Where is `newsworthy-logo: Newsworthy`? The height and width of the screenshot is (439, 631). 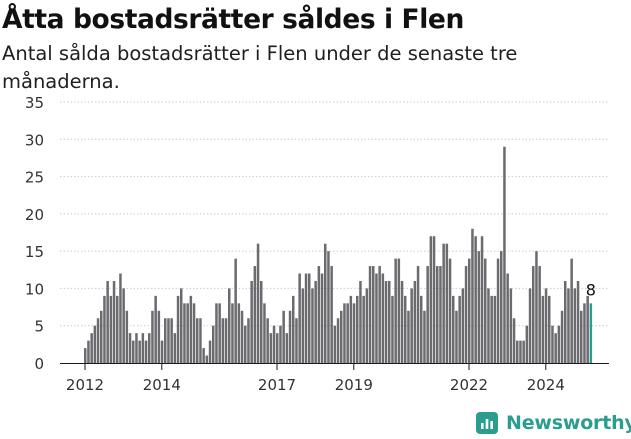
newsworthy-logo: Newsworthy is located at coordinates (553, 423).